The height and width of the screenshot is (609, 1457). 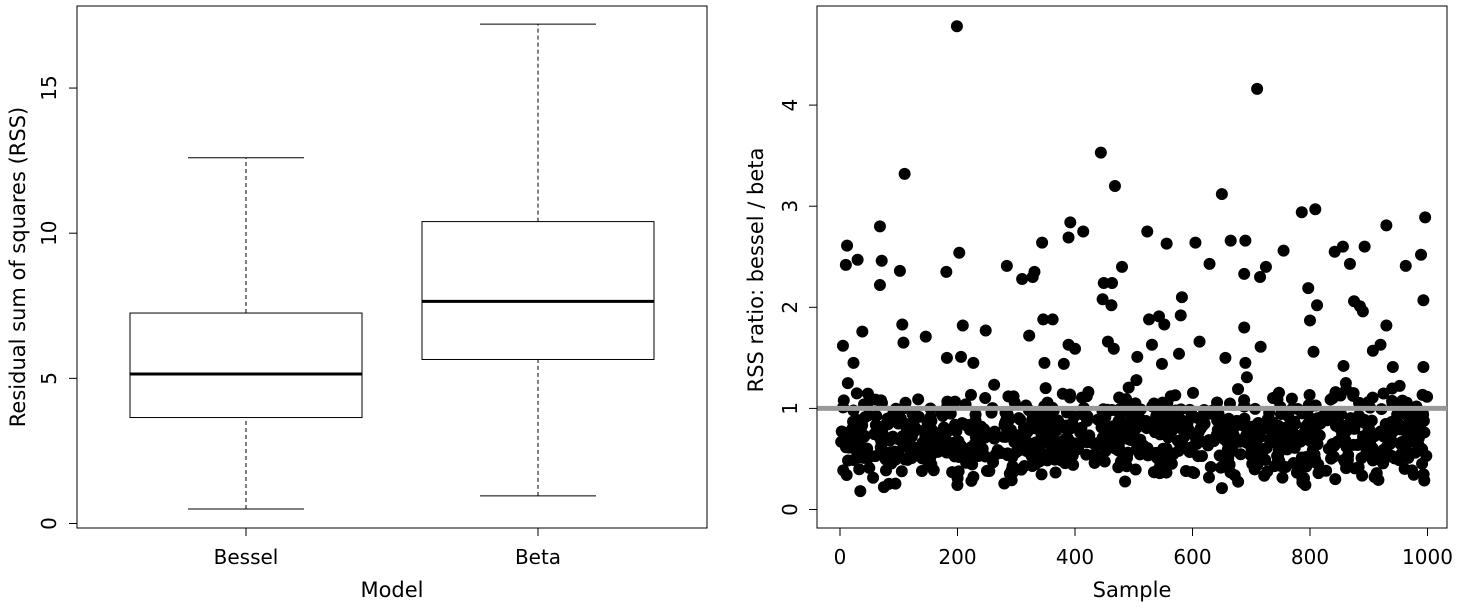 I want to click on box-bessel, so click(x=246, y=333).